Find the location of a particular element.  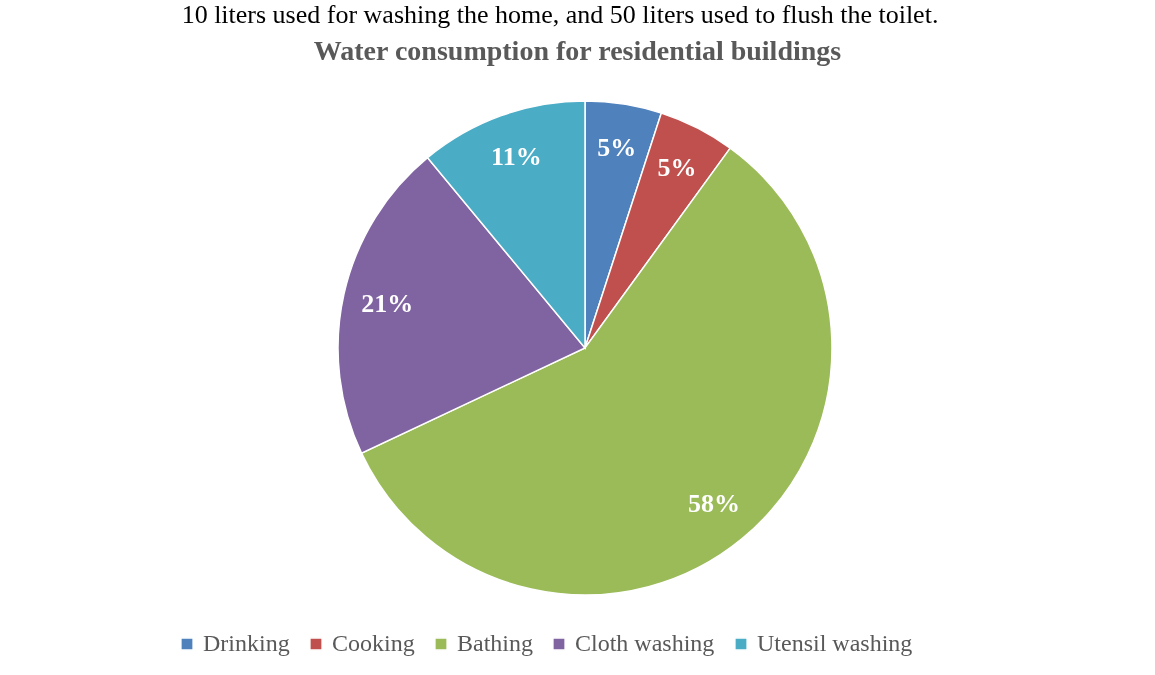

data-label: 58% is located at coordinates (714, 504).